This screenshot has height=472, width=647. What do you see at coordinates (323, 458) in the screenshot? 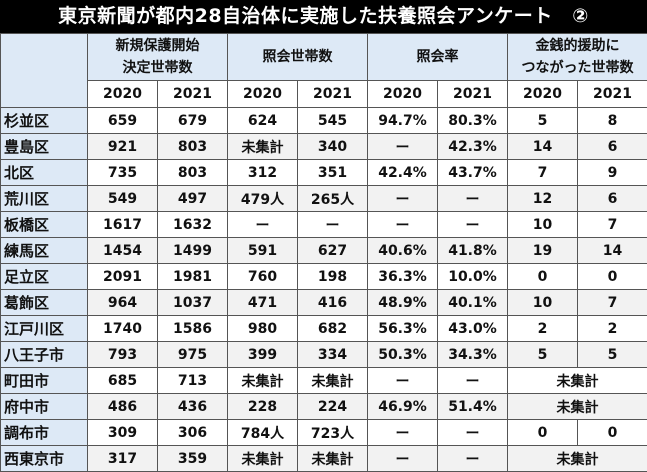
I see `table-row: 西東京市 317 359 未集計 未集計ーー未集計` at bounding box center [323, 458].